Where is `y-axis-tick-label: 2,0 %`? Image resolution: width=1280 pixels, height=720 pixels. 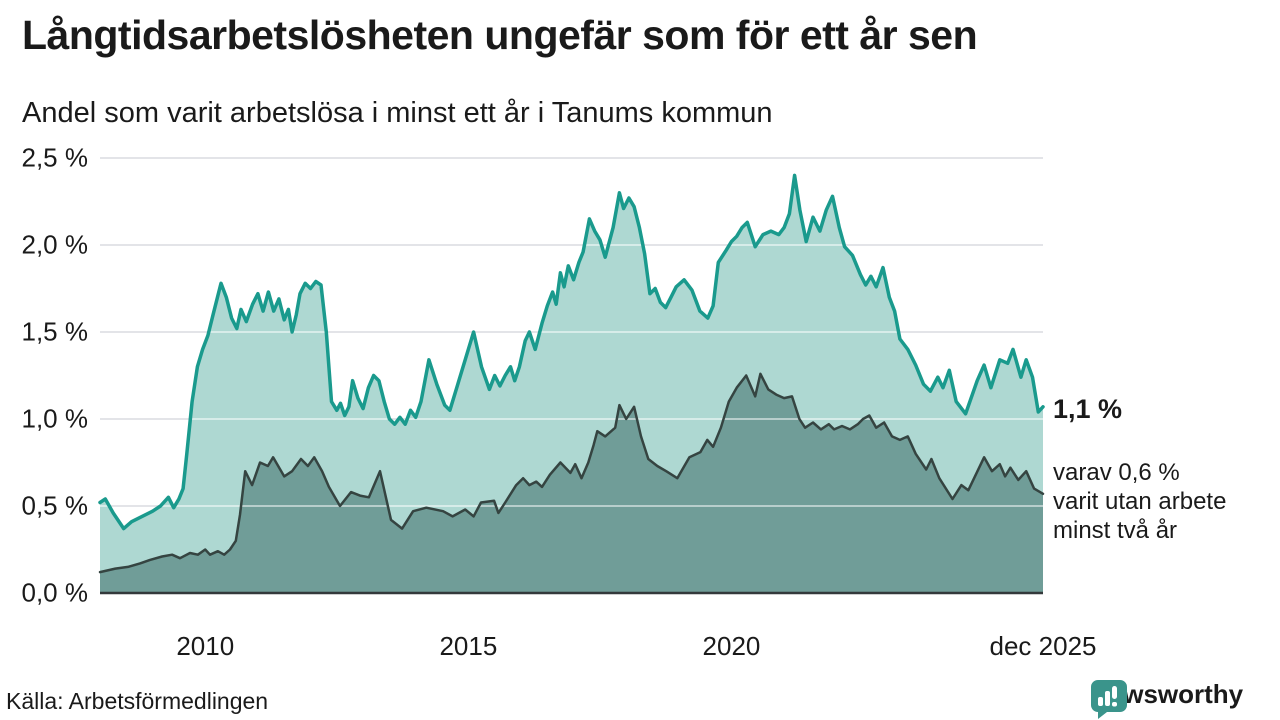 y-axis-tick-label: 2,0 % is located at coordinates (55, 244).